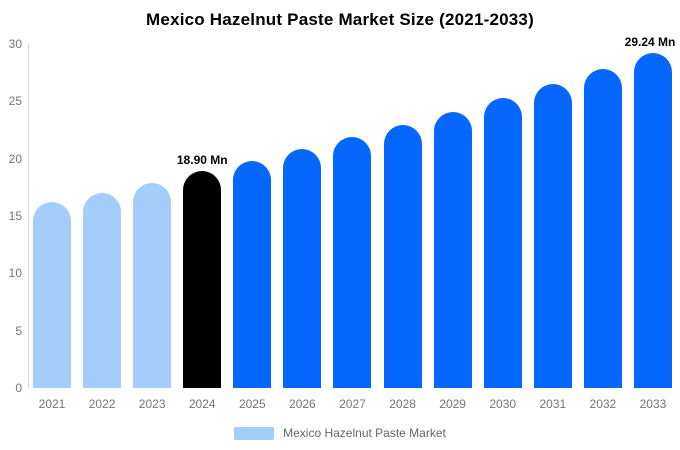 The width and height of the screenshot is (680, 450). What do you see at coordinates (202, 160) in the screenshot?
I see `bar-value-annotation-2024: 18.90 Mn` at bounding box center [202, 160].